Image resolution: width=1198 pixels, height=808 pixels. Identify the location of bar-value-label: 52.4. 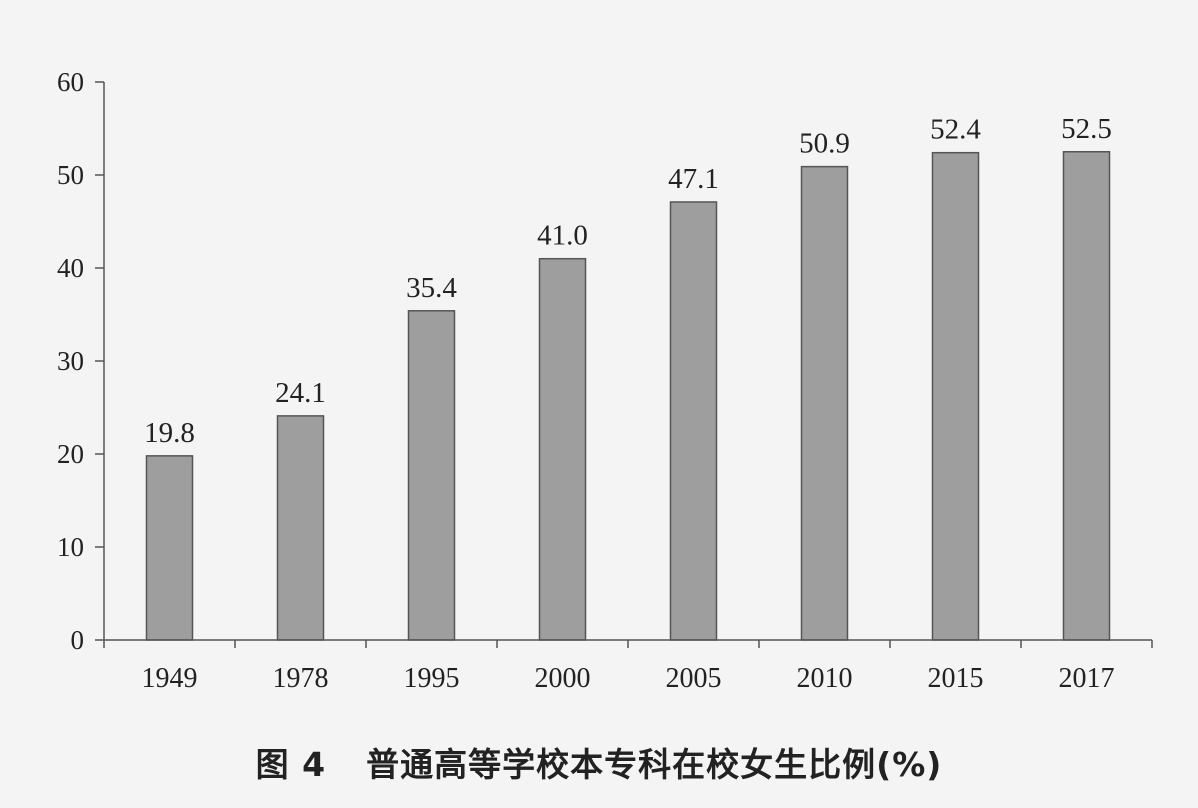
(955, 130).